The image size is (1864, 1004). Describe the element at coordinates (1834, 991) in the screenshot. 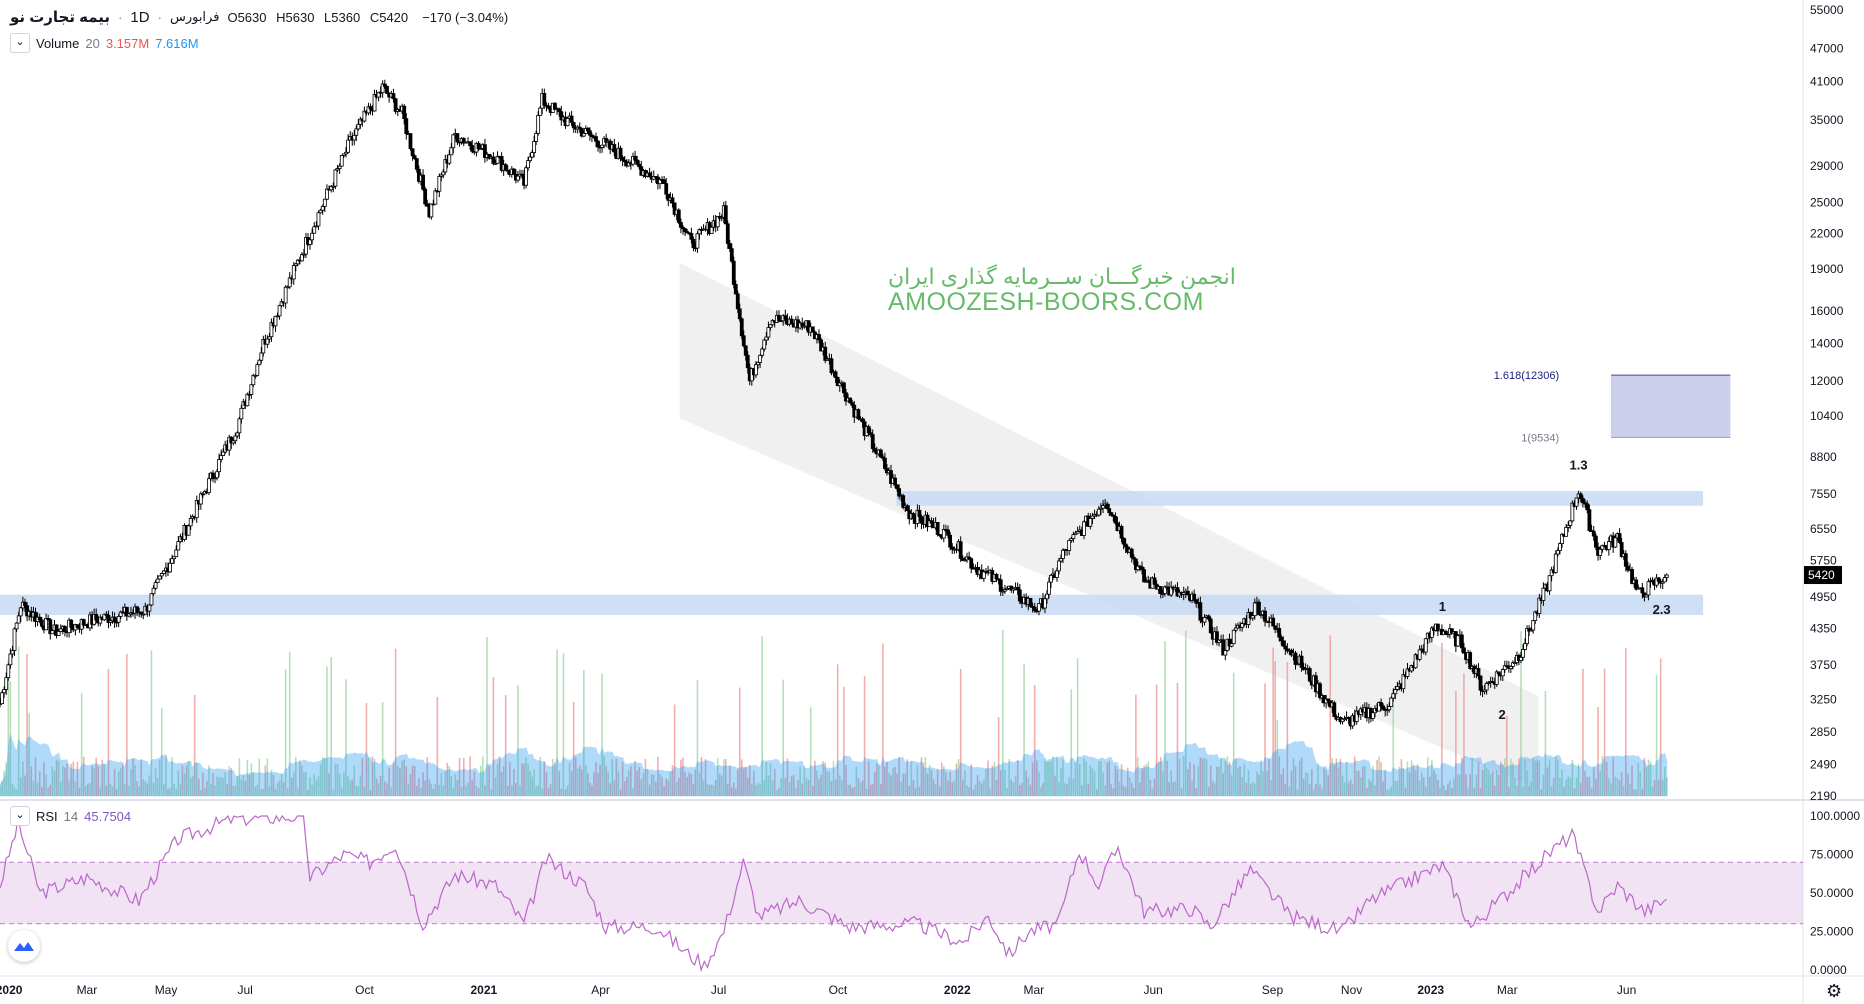

I see `settings-gear-icon: ⚙` at that location.